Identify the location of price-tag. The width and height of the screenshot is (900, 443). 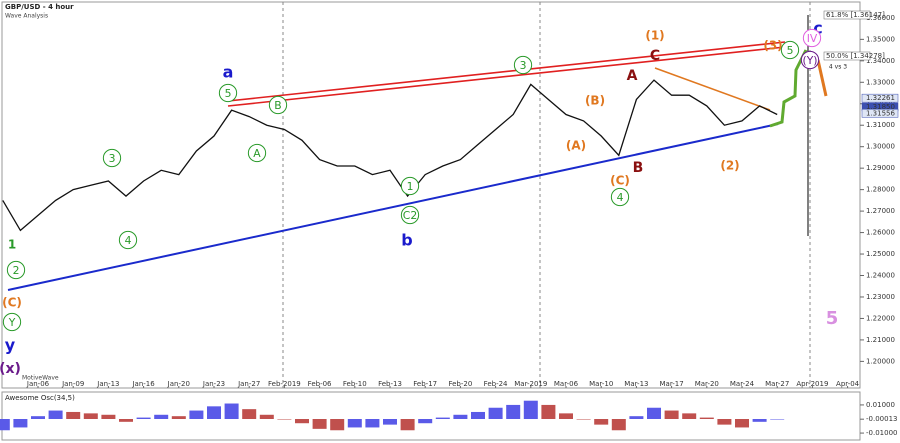
(880, 98).